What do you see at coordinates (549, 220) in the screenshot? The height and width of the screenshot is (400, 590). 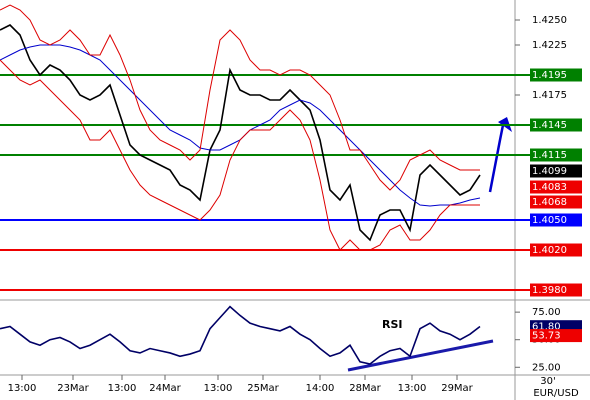 I see `level-label: 1.4050` at bounding box center [549, 220].